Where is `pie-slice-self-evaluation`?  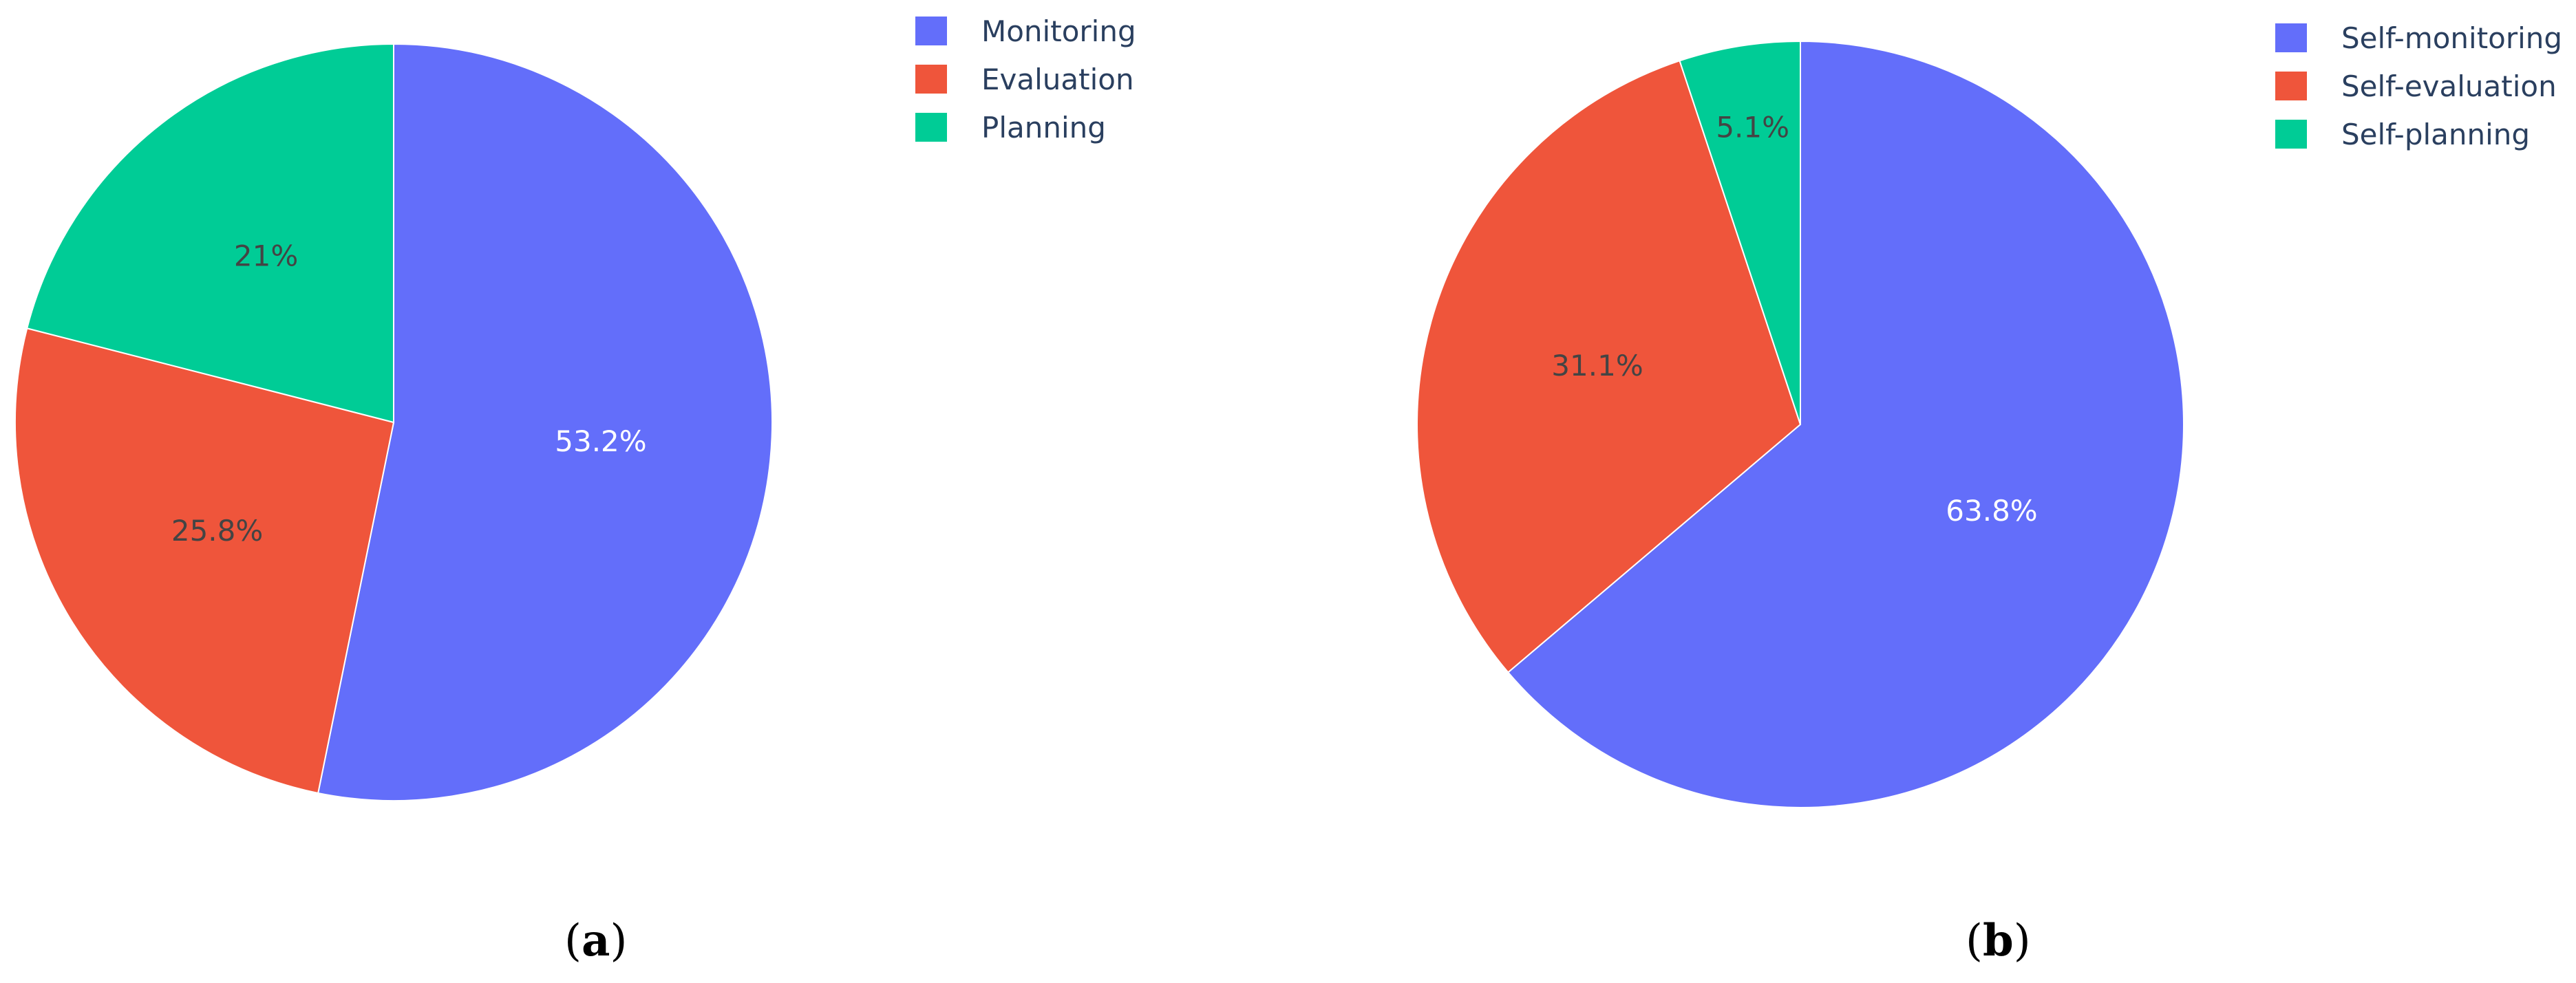
pie-slice-self-evaluation is located at coordinates (1609, 366).